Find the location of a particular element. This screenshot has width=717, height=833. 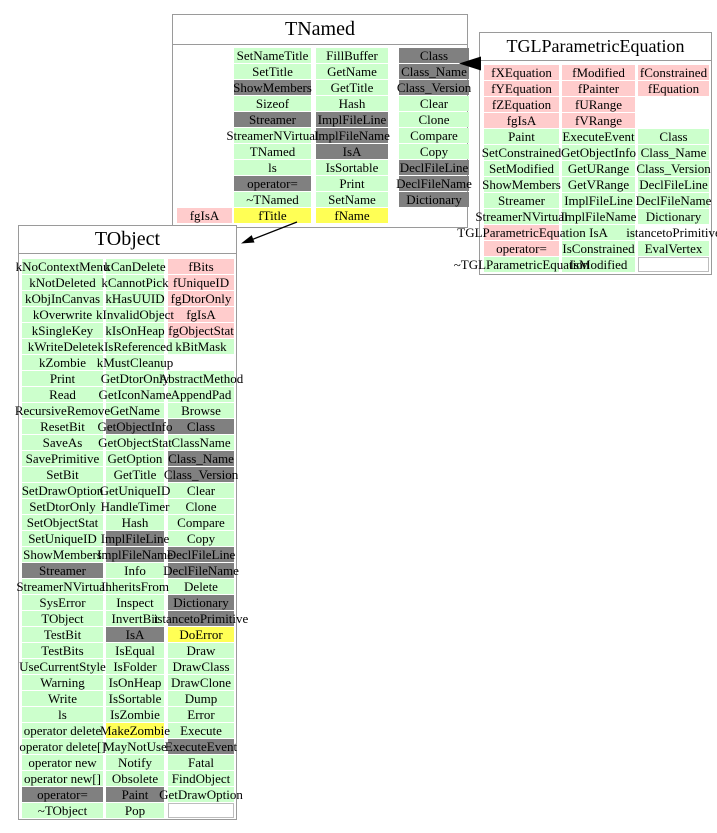

member-cell: Compare is located at coordinates (434, 135).